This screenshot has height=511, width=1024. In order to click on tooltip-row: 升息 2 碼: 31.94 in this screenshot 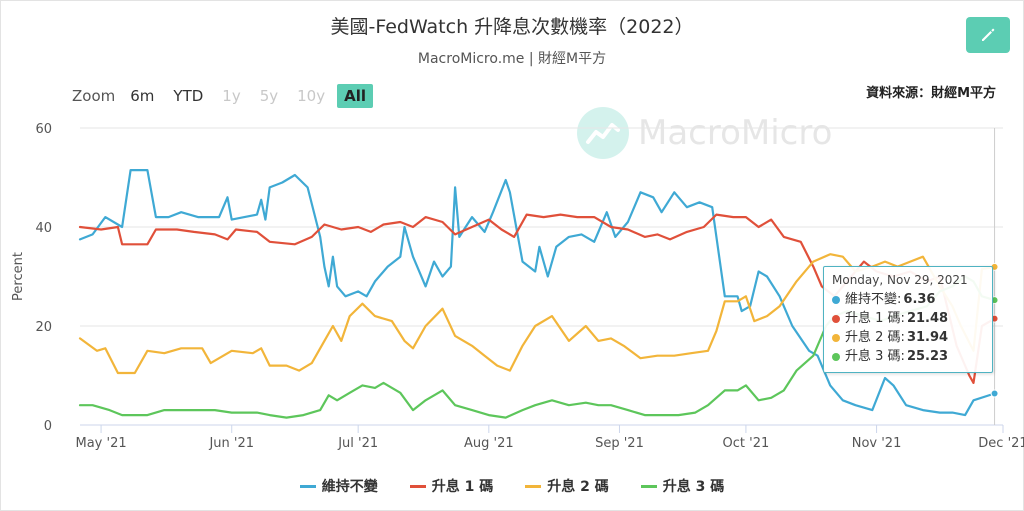, I will do `click(908, 337)`.